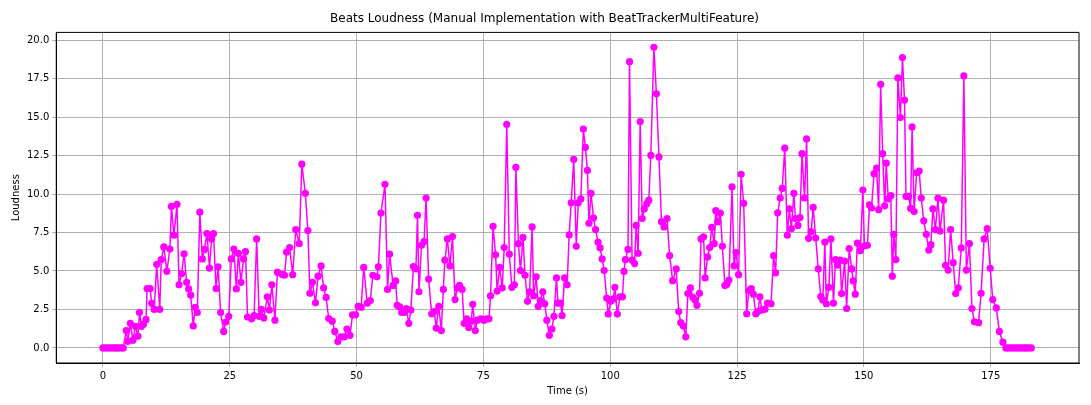 The image size is (1091, 405). What do you see at coordinates (15, 198) in the screenshot?
I see `y-axis-title: Loudness` at bounding box center [15, 198].